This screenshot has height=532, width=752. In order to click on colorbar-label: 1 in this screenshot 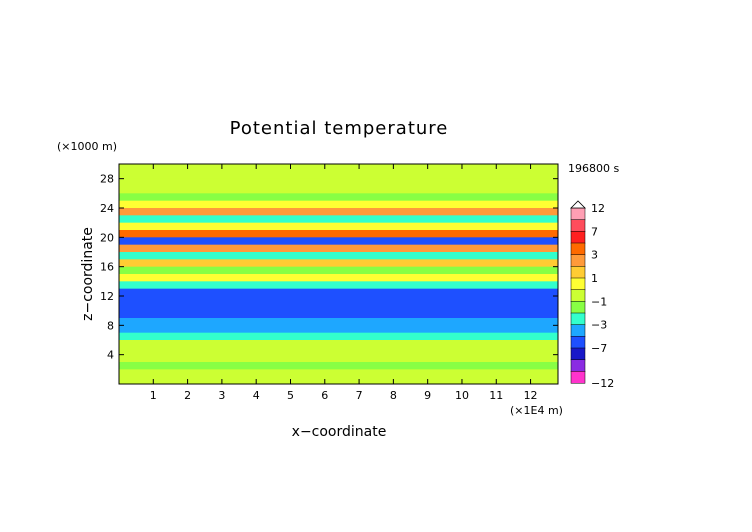, I will do `click(594, 278)`.